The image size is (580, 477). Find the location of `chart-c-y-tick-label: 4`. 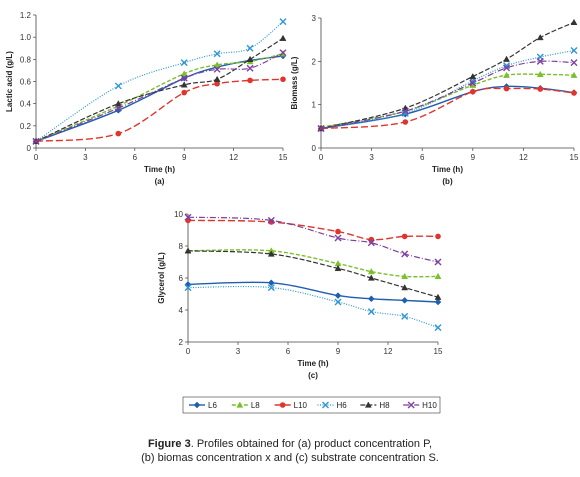

chart-c-y-tick-label: 4 is located at coordinates (181, 310).